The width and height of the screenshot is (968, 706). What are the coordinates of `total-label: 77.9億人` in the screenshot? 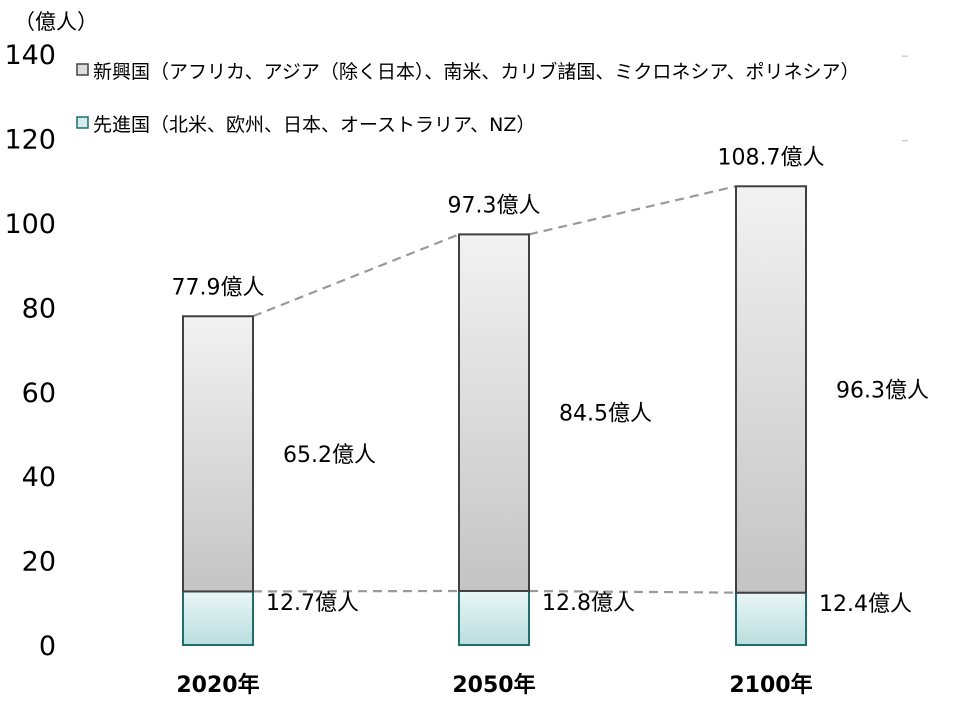 It's located at (218, 287).